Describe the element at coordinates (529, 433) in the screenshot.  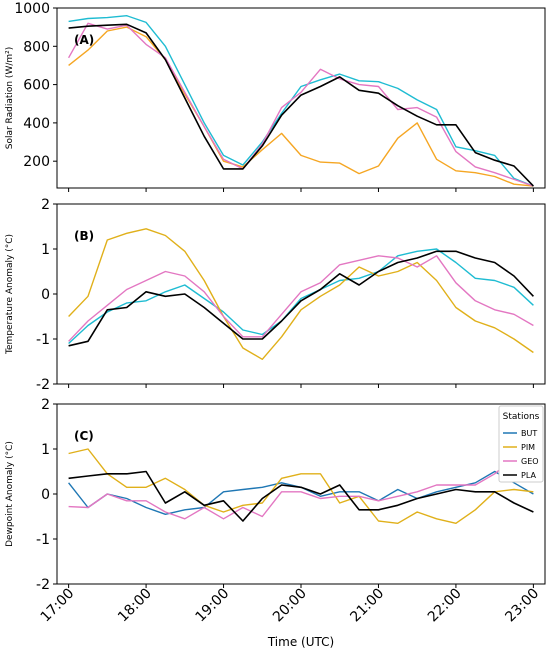
I see `legend-label-but: BUT` at that location.